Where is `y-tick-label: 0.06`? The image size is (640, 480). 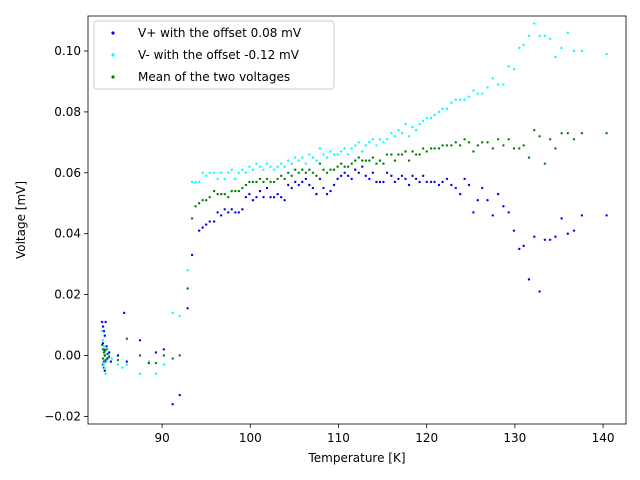
y-tick-label: 0.06 is located at coordinates (67, 173).